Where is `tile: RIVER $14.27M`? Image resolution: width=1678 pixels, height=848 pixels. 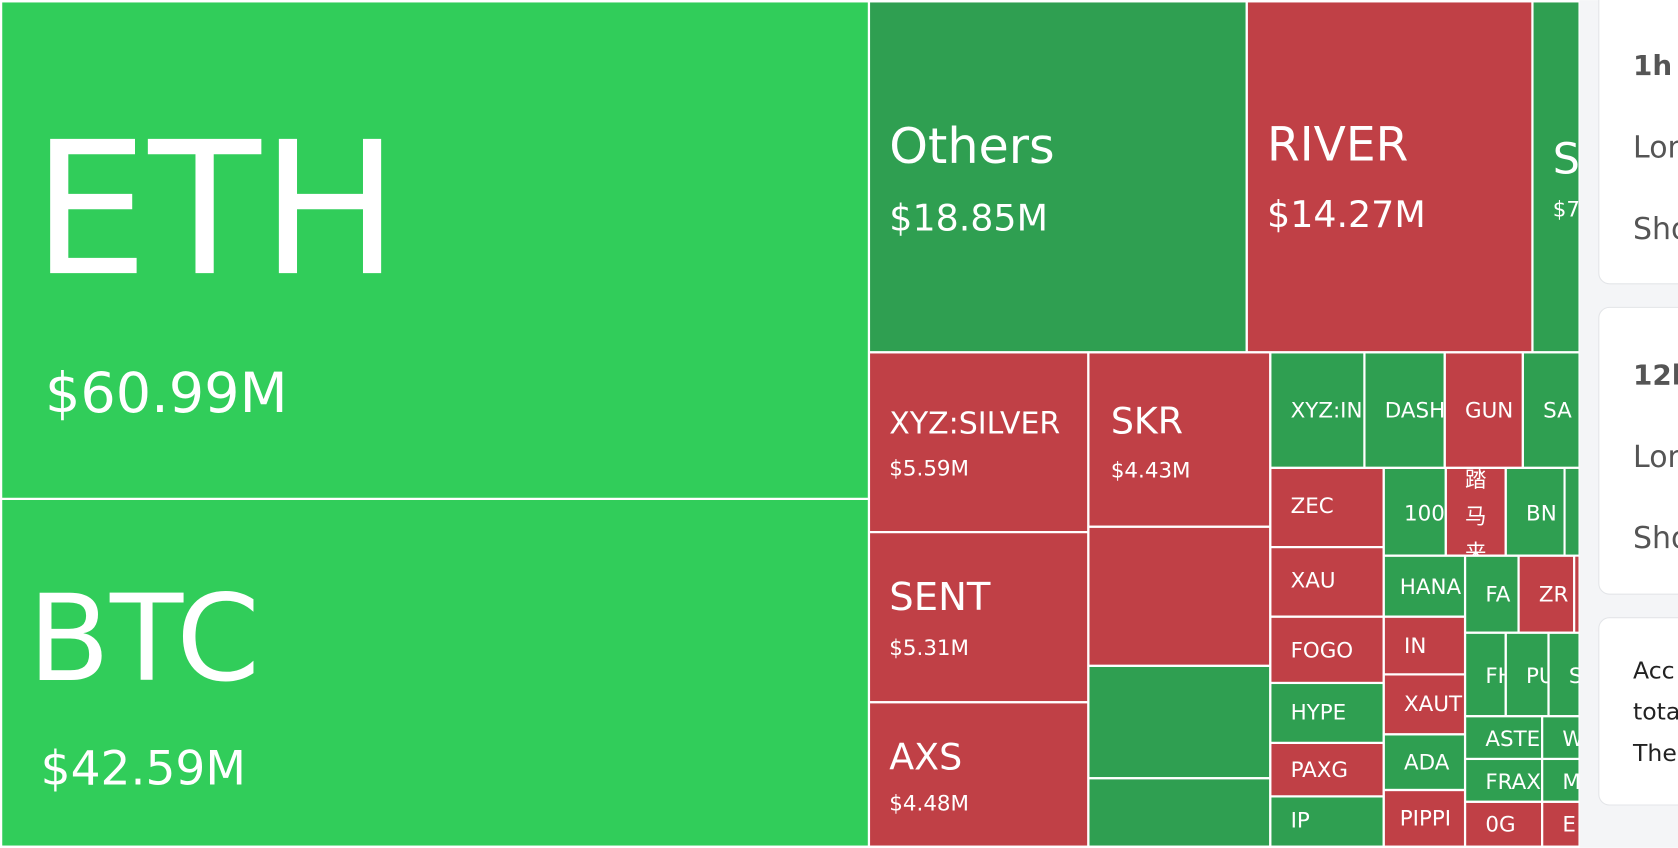
tile: RIVER $14.27M is located at coordinates (1389, 177).